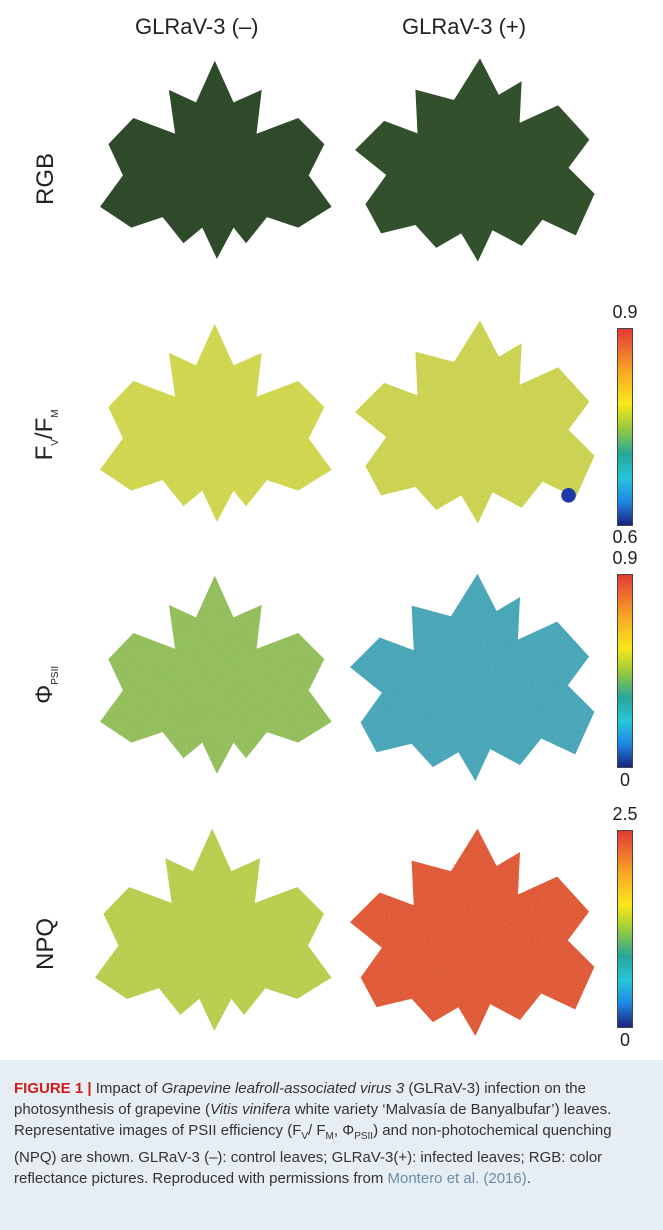  I want to click on row-label-rgb: RGB, so click(45, 179).